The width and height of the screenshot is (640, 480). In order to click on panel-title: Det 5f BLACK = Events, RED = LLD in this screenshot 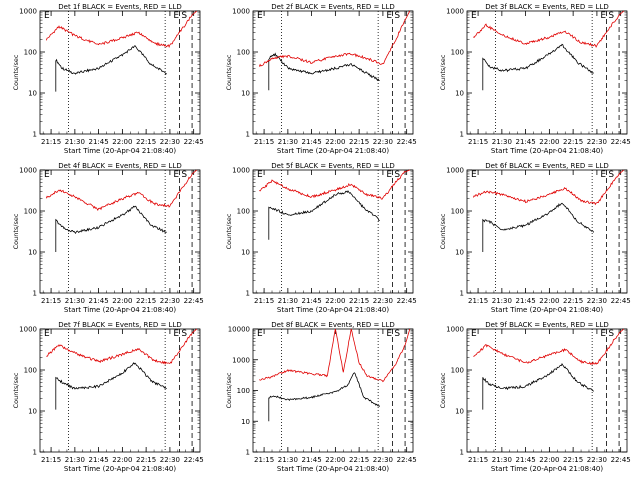, I will do `click(332, 166)`.